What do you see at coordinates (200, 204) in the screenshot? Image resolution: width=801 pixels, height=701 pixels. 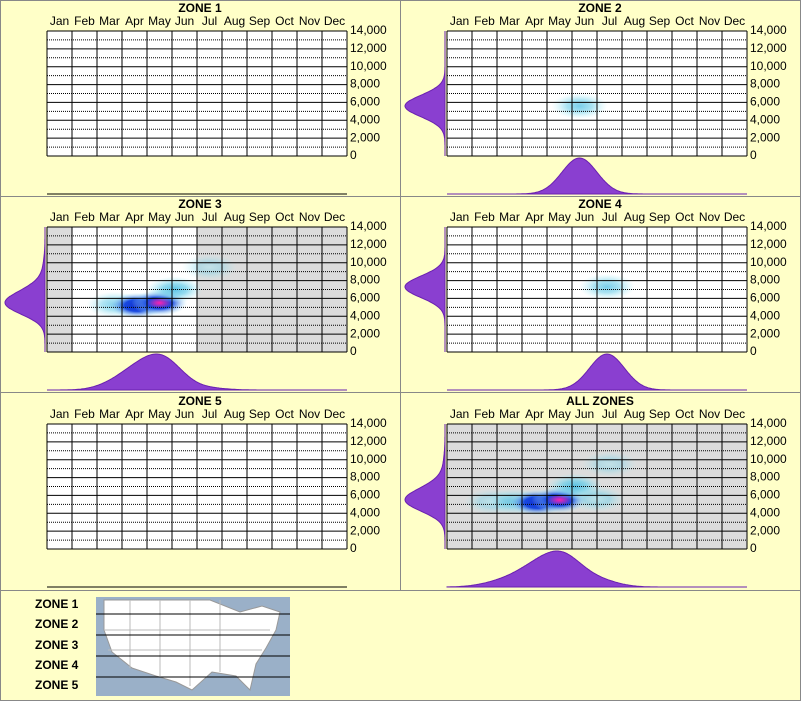 I see `panel-title: ZONE 3` at bounding box center [200, 204].